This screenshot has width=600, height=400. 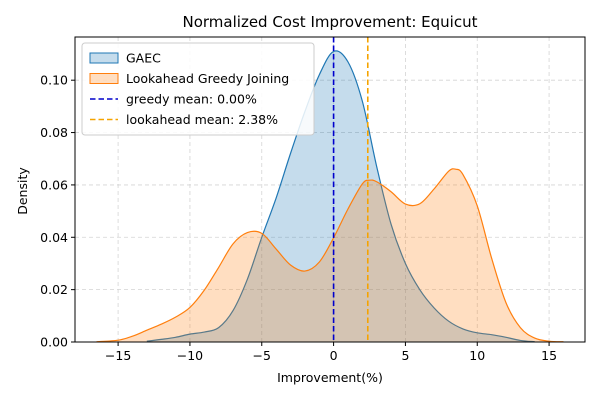 What do you see at coordinates (190, 355) in the screenshot?
I see `x-tick-label: −10` at bounding box center [190, 355].